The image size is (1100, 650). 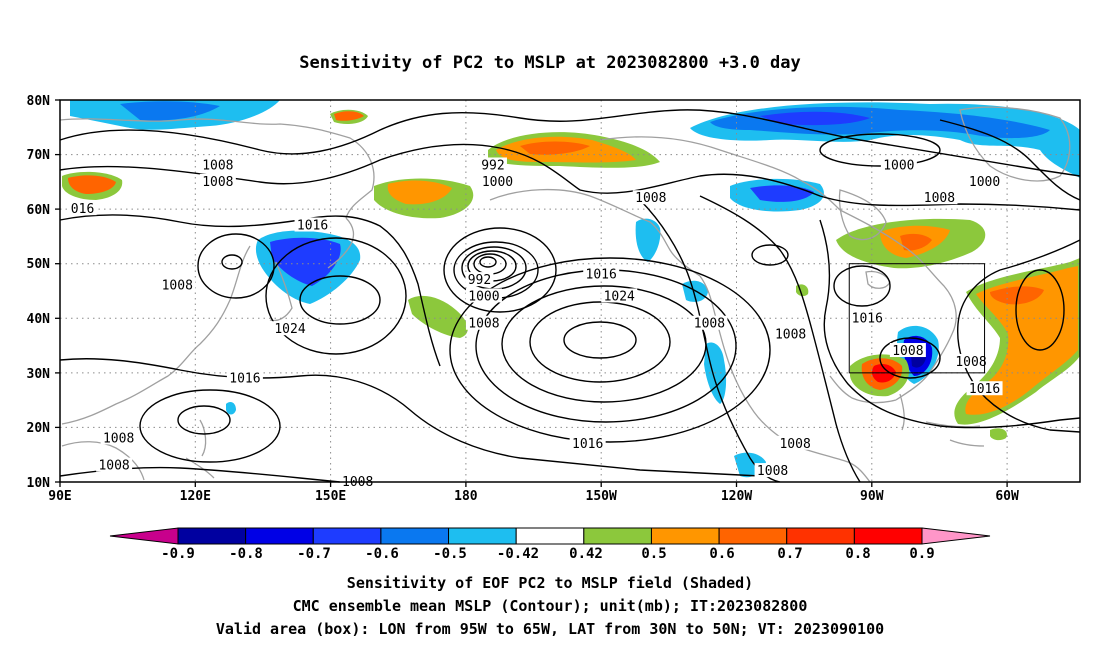 What do you see at coordinates (341, 243) in the screenshot?
I see `coast-kamchatka` at bounding box center [341, 243].